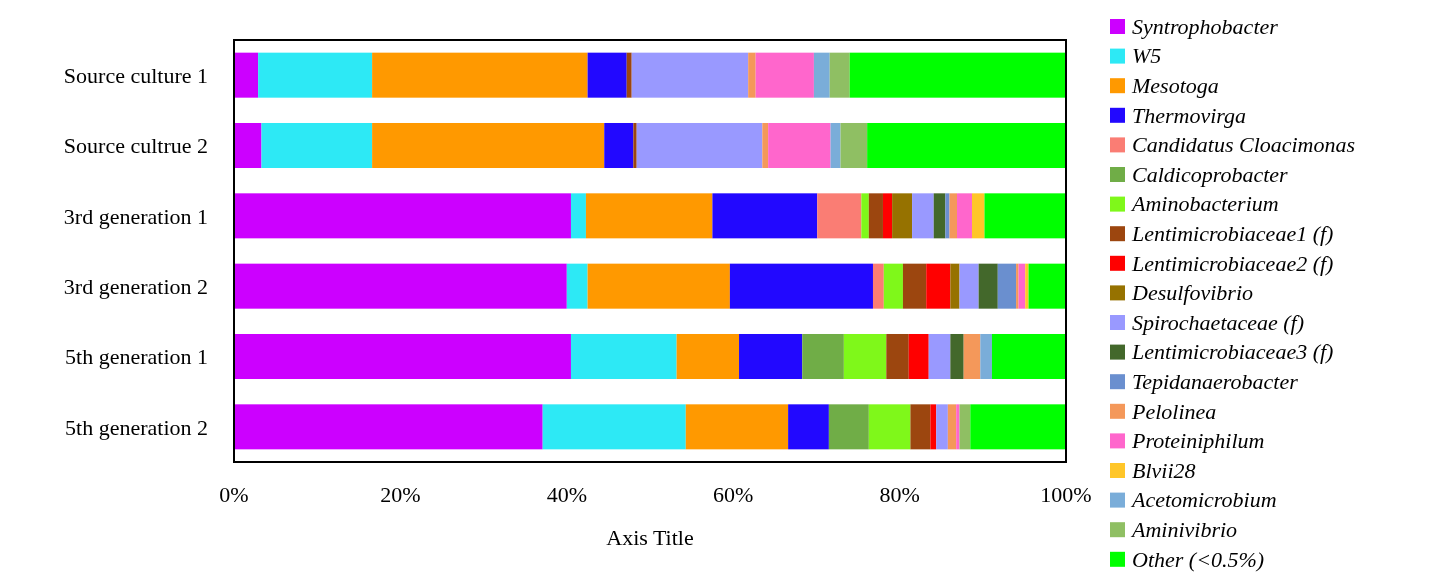 The width and height of the screenshot is (1431, 584). I want to click on y-tick-label: 3rd generation 2, so click(135, 286).